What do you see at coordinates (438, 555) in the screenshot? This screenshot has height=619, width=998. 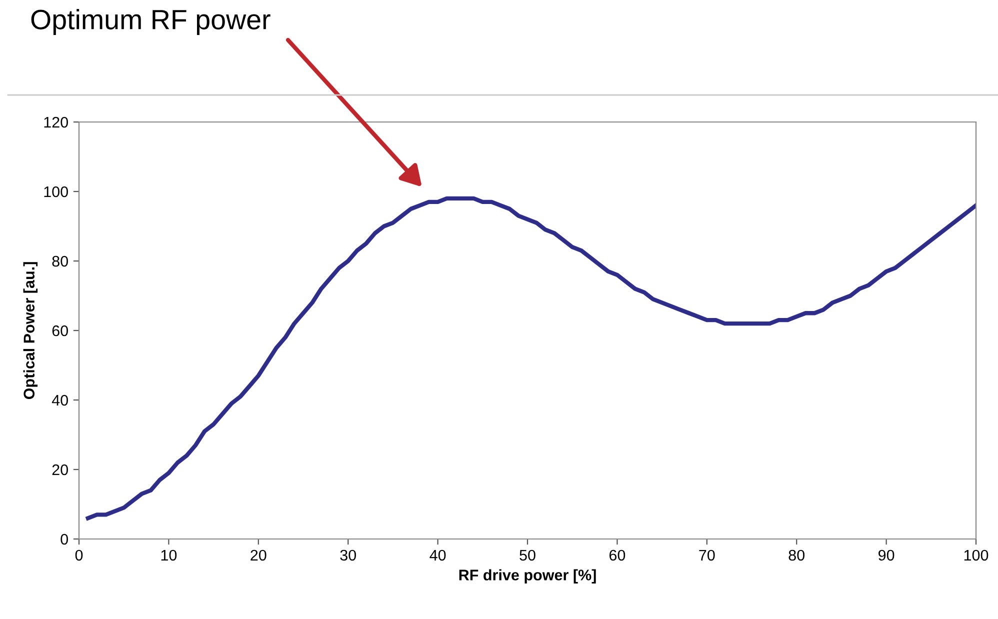 I see `x-tick-label: 40` at bounding box center [438, 555].